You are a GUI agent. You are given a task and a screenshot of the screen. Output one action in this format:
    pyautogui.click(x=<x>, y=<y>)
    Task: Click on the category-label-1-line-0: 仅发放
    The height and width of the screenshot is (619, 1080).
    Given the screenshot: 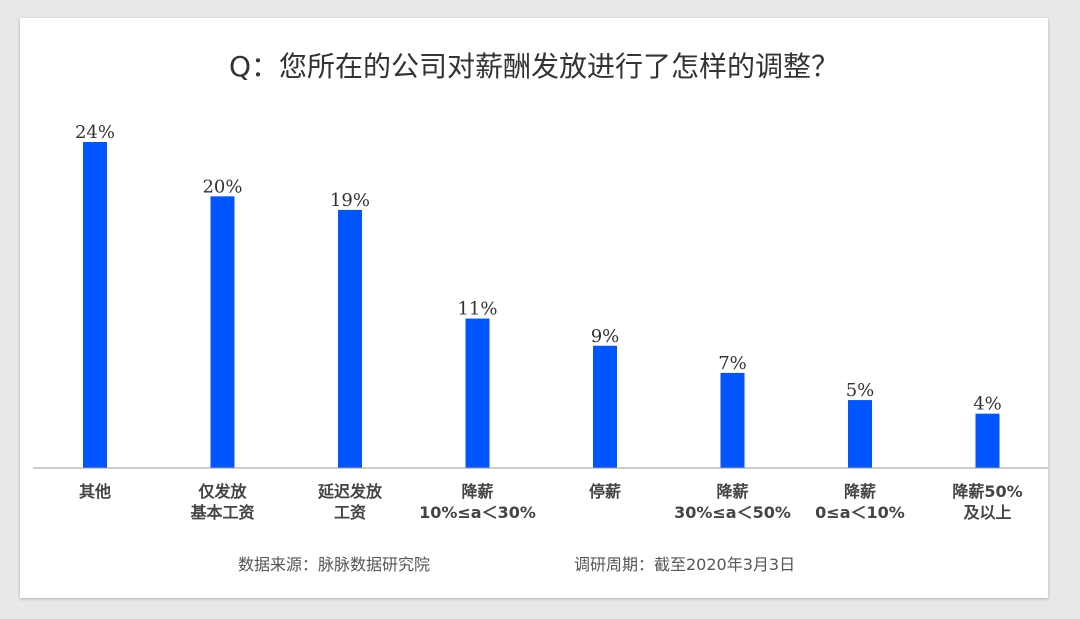 What is the action you would take?
    pyautogui.click(x=222, y=491)
    